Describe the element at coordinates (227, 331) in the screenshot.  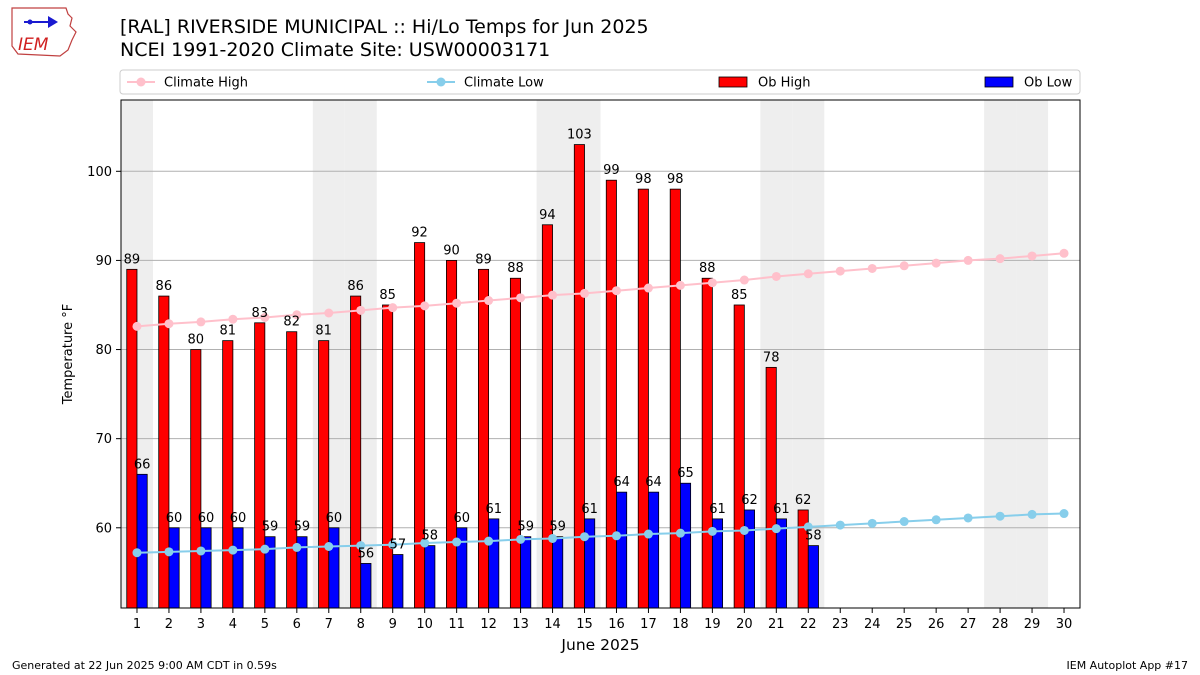
I see `ob-high-label: 81` at that location.